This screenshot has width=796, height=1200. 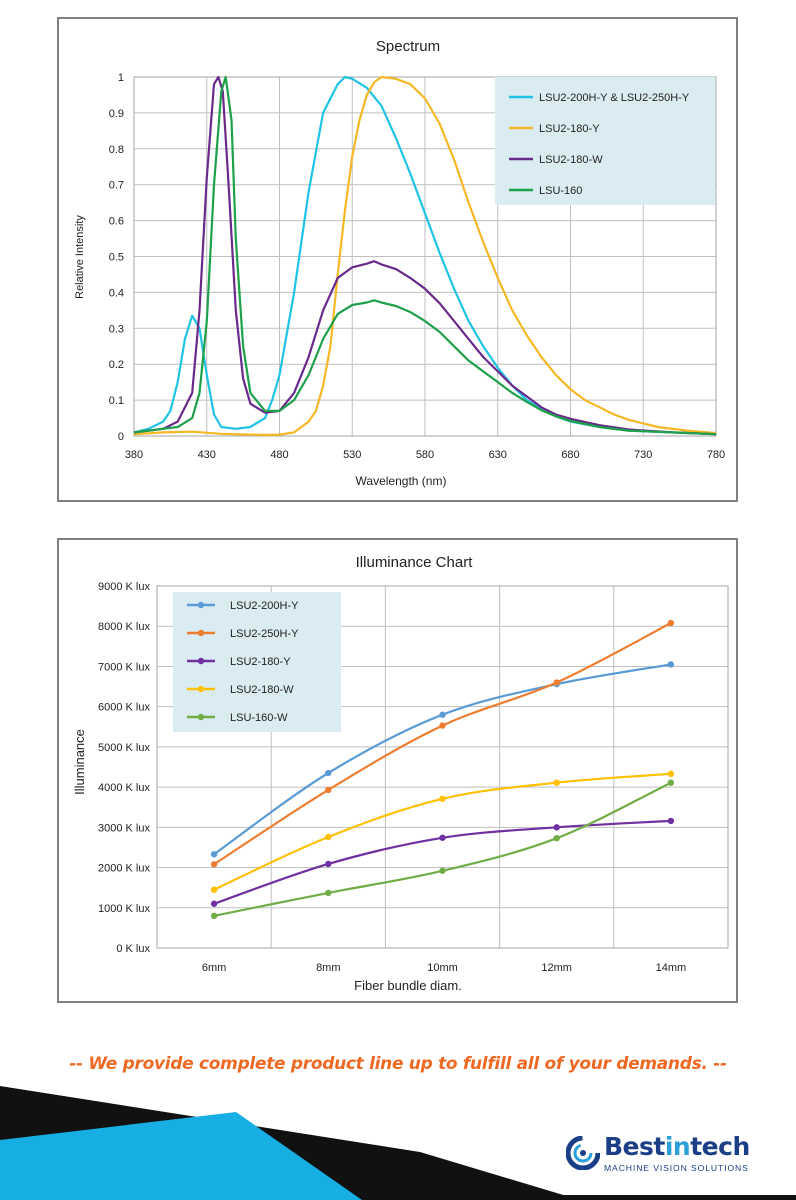 I want to click on y-tick-label: 4000 K lux, so click(x=124, y=788).